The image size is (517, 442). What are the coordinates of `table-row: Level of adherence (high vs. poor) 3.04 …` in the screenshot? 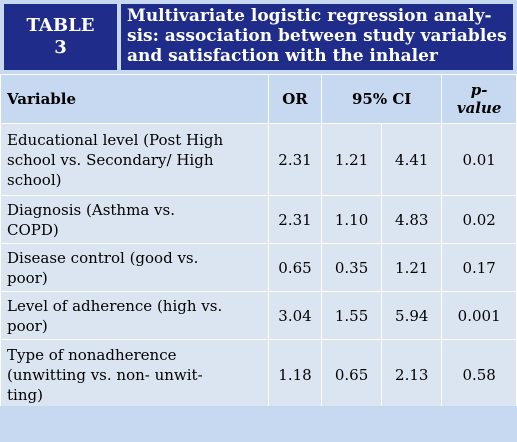 It's located at (258, 315).